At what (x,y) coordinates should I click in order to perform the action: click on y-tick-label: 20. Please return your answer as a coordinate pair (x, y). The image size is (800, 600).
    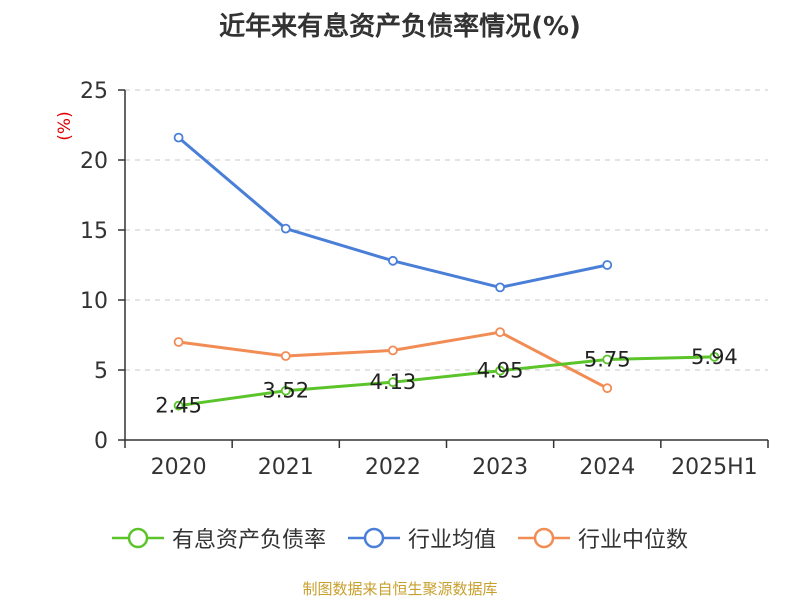
    Looking at the image, I should click on (94, 161).